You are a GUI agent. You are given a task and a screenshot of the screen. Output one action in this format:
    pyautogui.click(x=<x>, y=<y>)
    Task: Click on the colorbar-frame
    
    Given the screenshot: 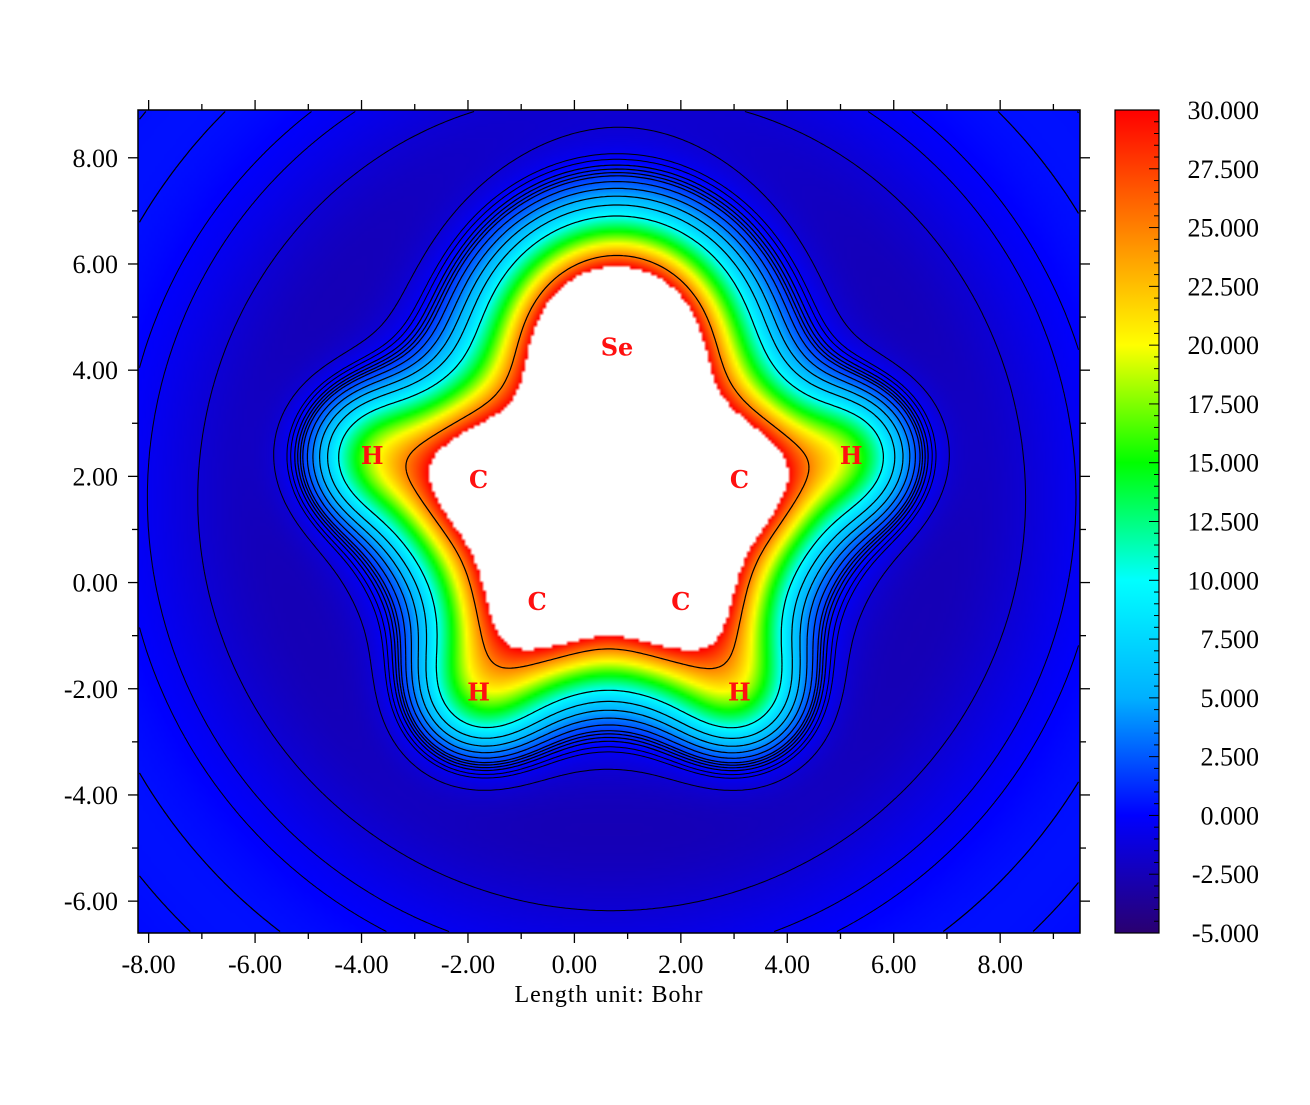 What is the action you would take?
    pyautogui.click(x=1137, y=521)
    